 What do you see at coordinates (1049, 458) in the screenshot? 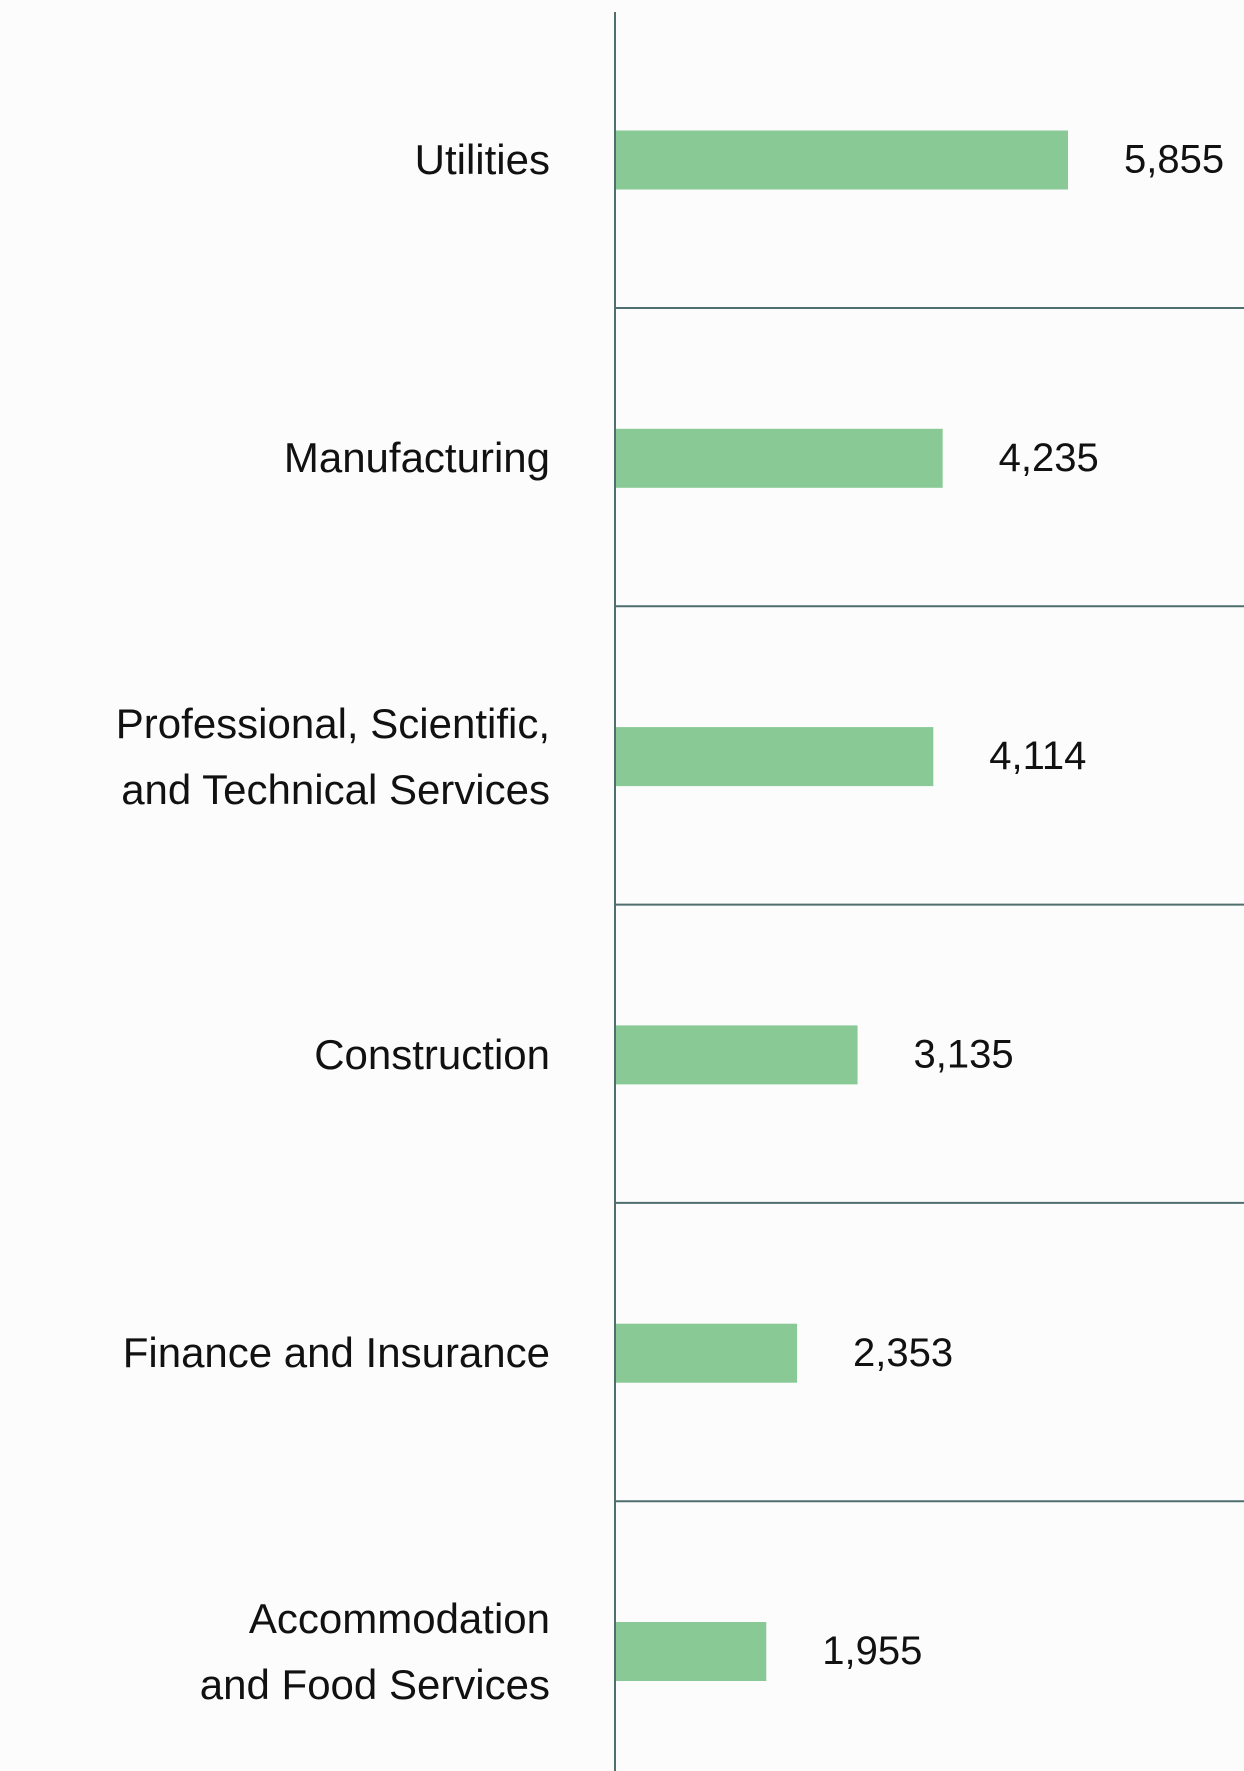
I see `value-label: 4,235` at bounding box center [1049, 458].